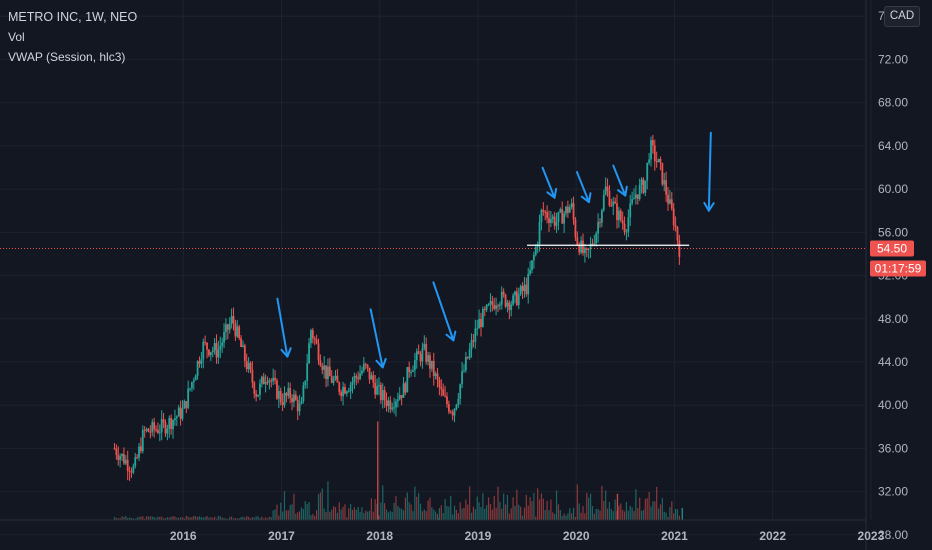  Describe the element at coordinates (67, 57) in the screenshot. I see `vwap-indicator-label: VWAP (Session, hlc3)` at that location.